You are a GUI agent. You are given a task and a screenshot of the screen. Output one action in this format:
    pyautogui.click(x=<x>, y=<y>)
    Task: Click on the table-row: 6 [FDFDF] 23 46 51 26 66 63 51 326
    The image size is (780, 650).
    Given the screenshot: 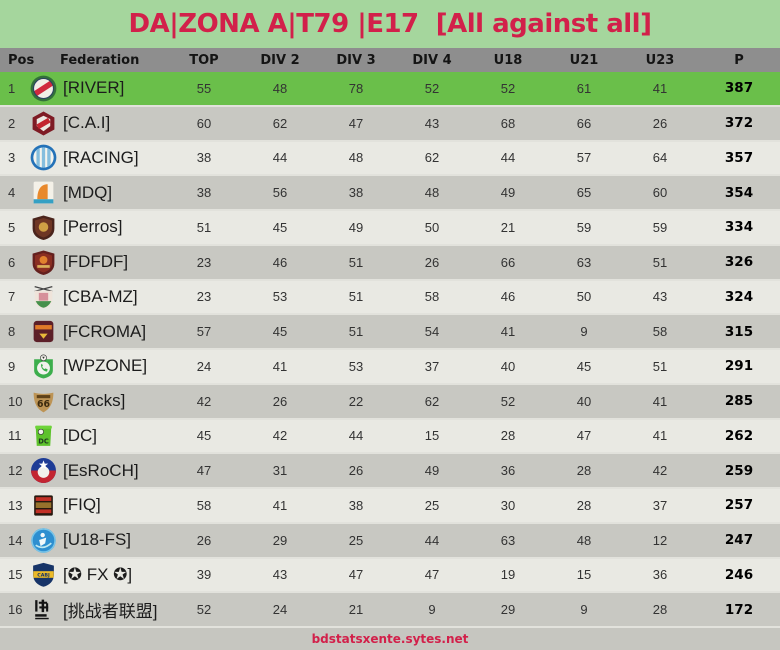 What is the action you would take?
    pyautogui.click(x=390, y=263)
    